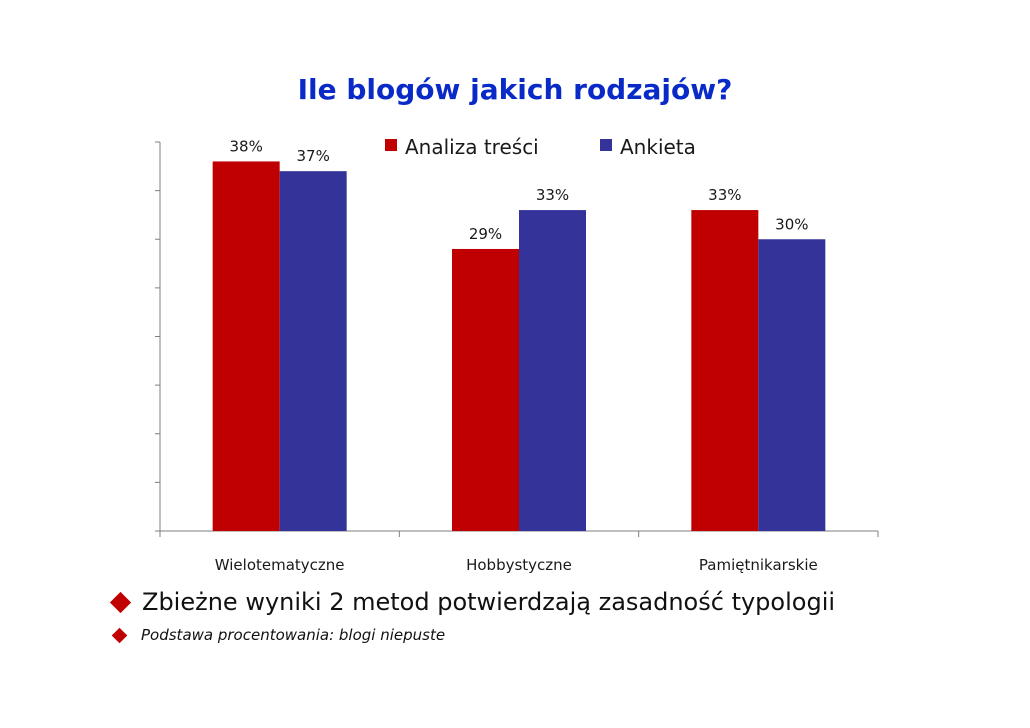  Describe the element at coordinates (280, 565) in the screenshot. I see `x-tick-label: Wielotematyczne` at that location.